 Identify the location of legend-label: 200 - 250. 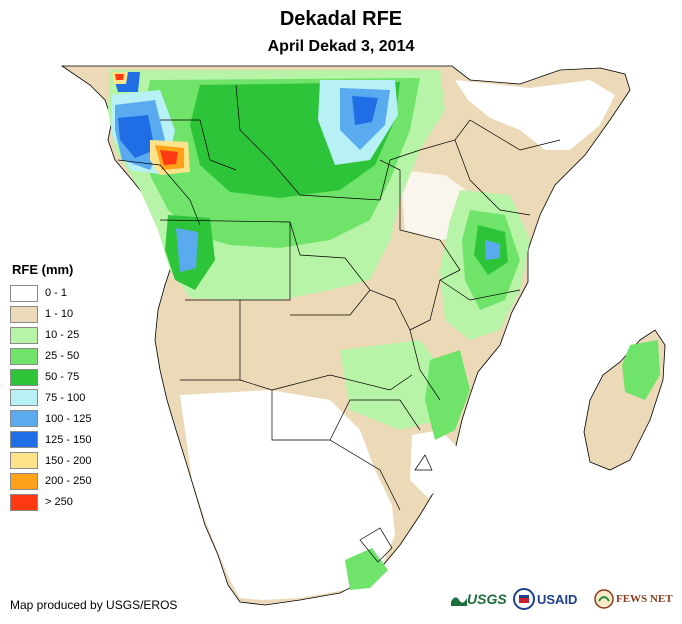
(68, 481).